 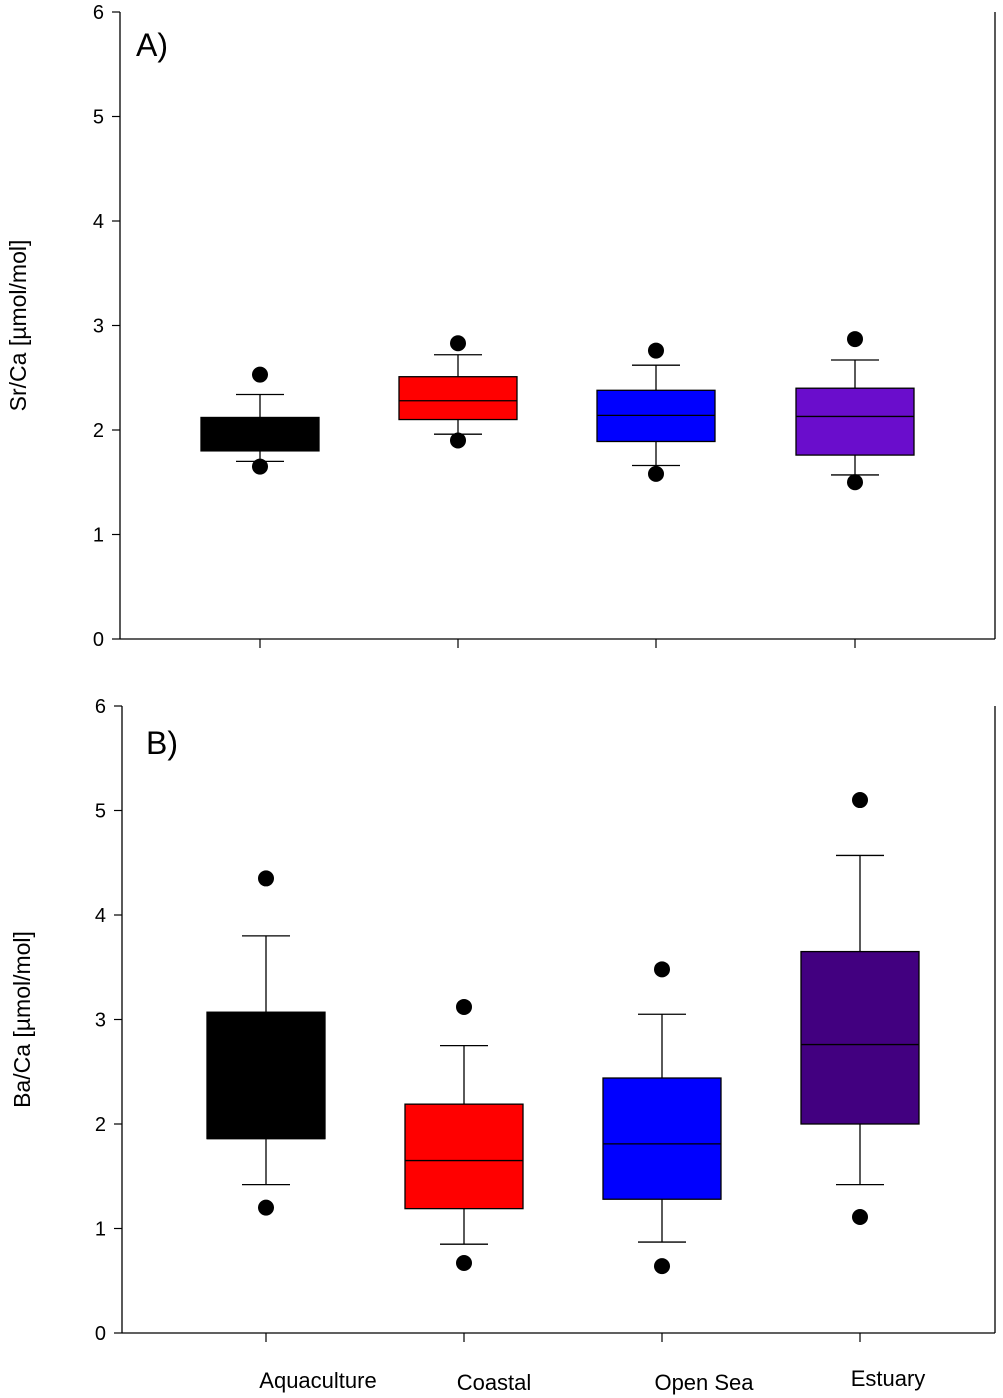 What do you see at coordinates (317, 1380) in the screenshot?
I see `x-category-label: Aquaculture` at bounding box center [317, 1380].